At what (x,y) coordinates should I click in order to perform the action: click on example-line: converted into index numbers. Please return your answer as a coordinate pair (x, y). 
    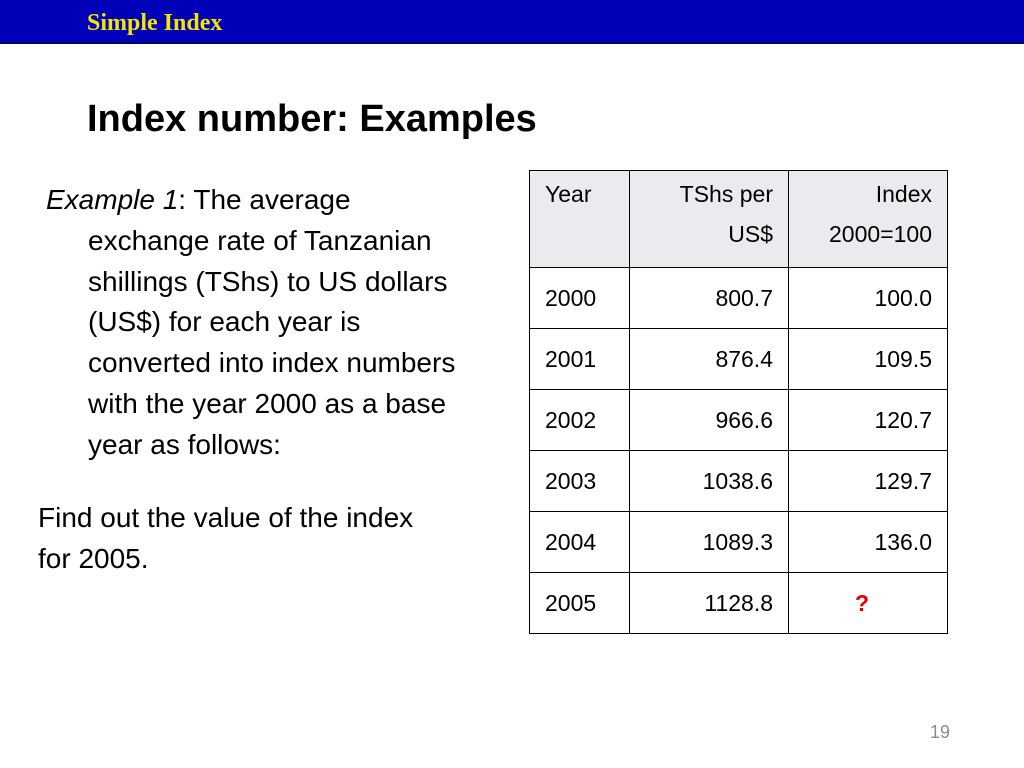
    Looking at the image, I should click on (272, 363).